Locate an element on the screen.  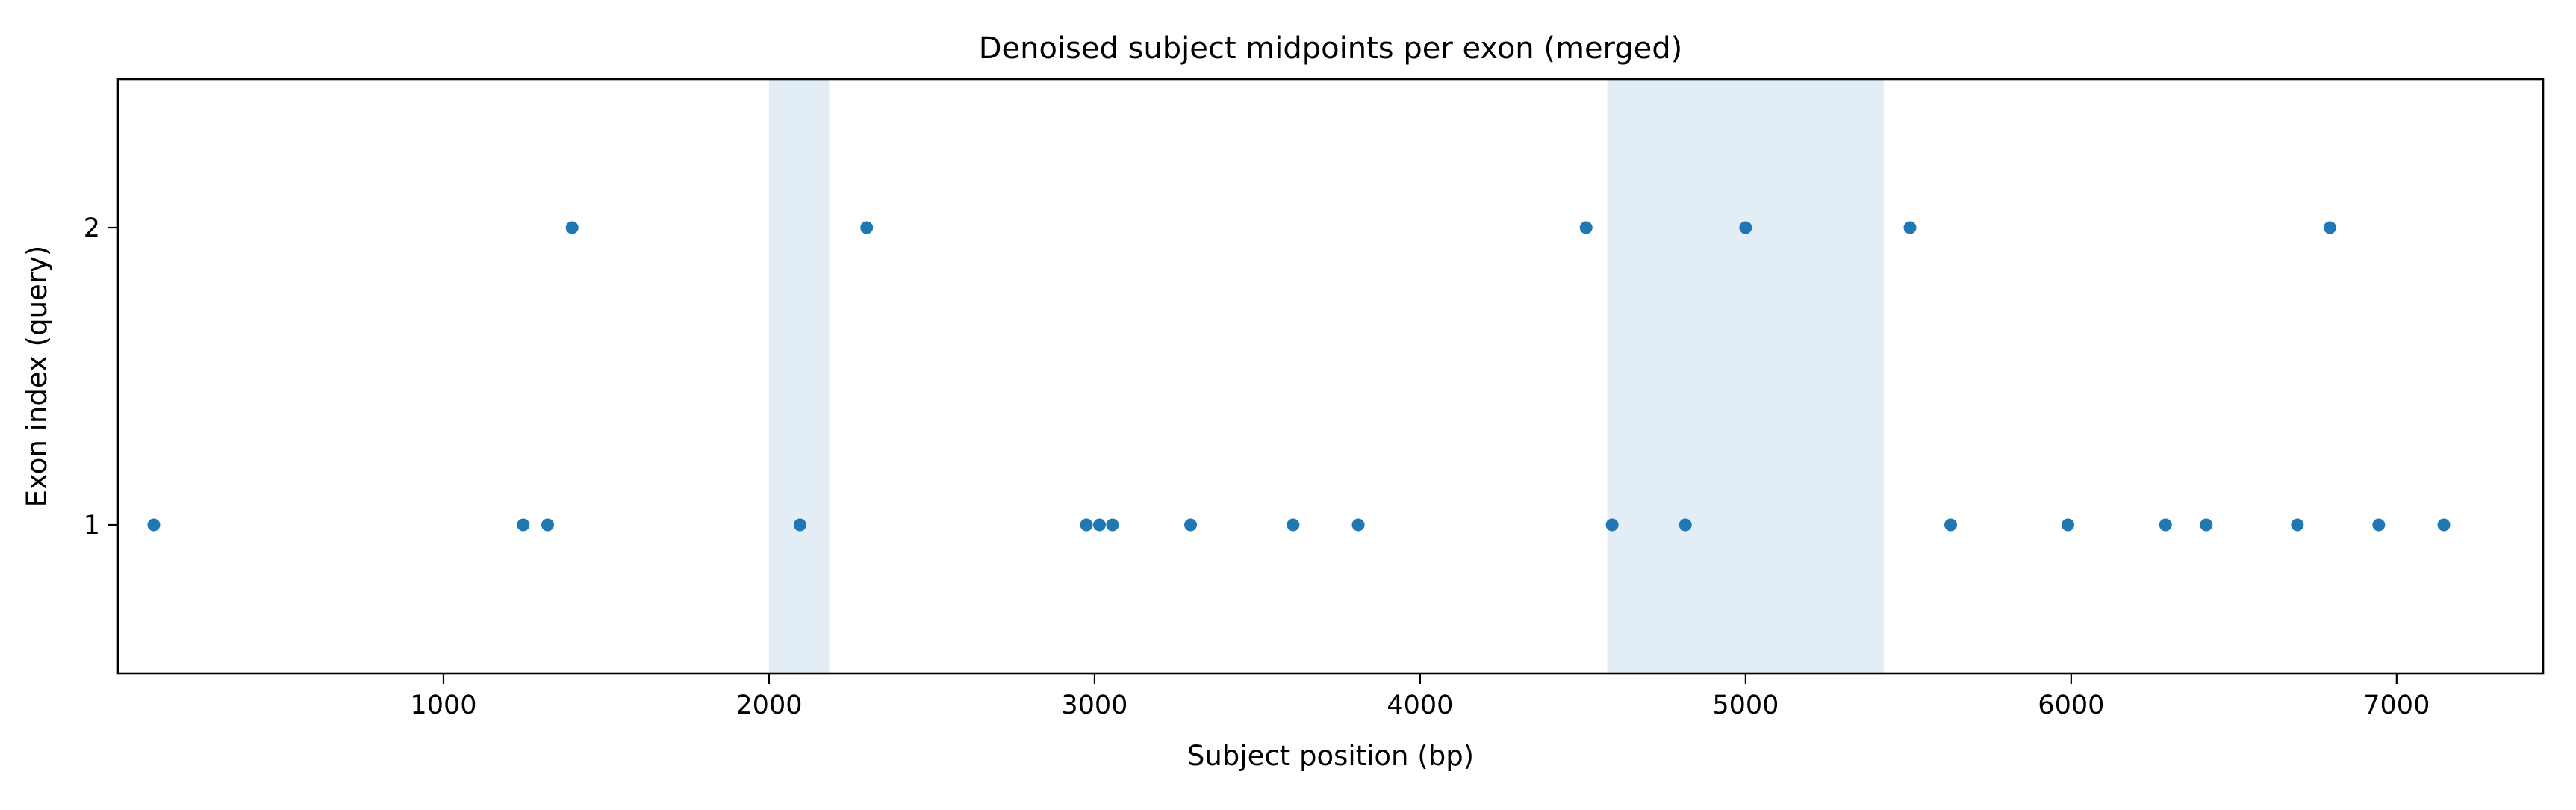
y-tick-label: 2 is located at coordinates (92, 228).